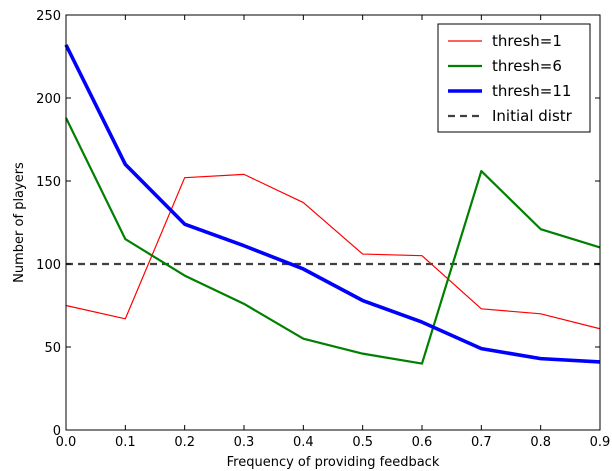 This screenshot has width=612, height=471. Describe the element at coordinates (125, 442) in the screenshot. I see `x-tick-label: 0.1` at that location.